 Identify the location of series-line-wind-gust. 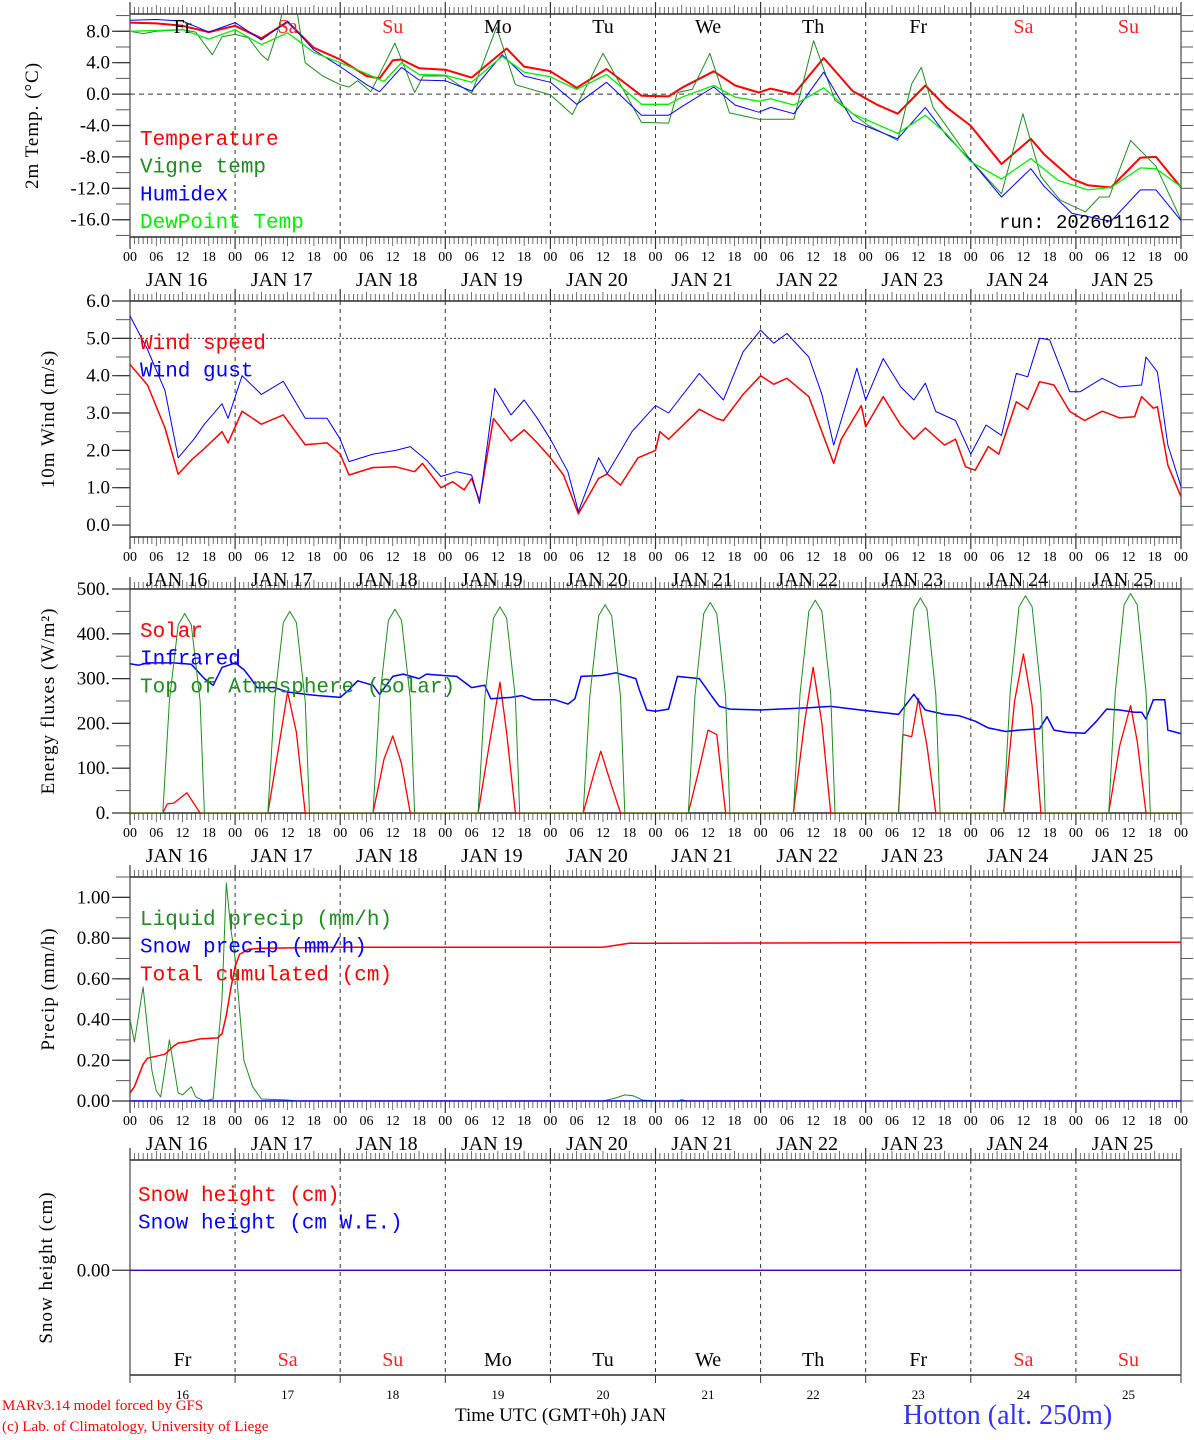
(655, 414).